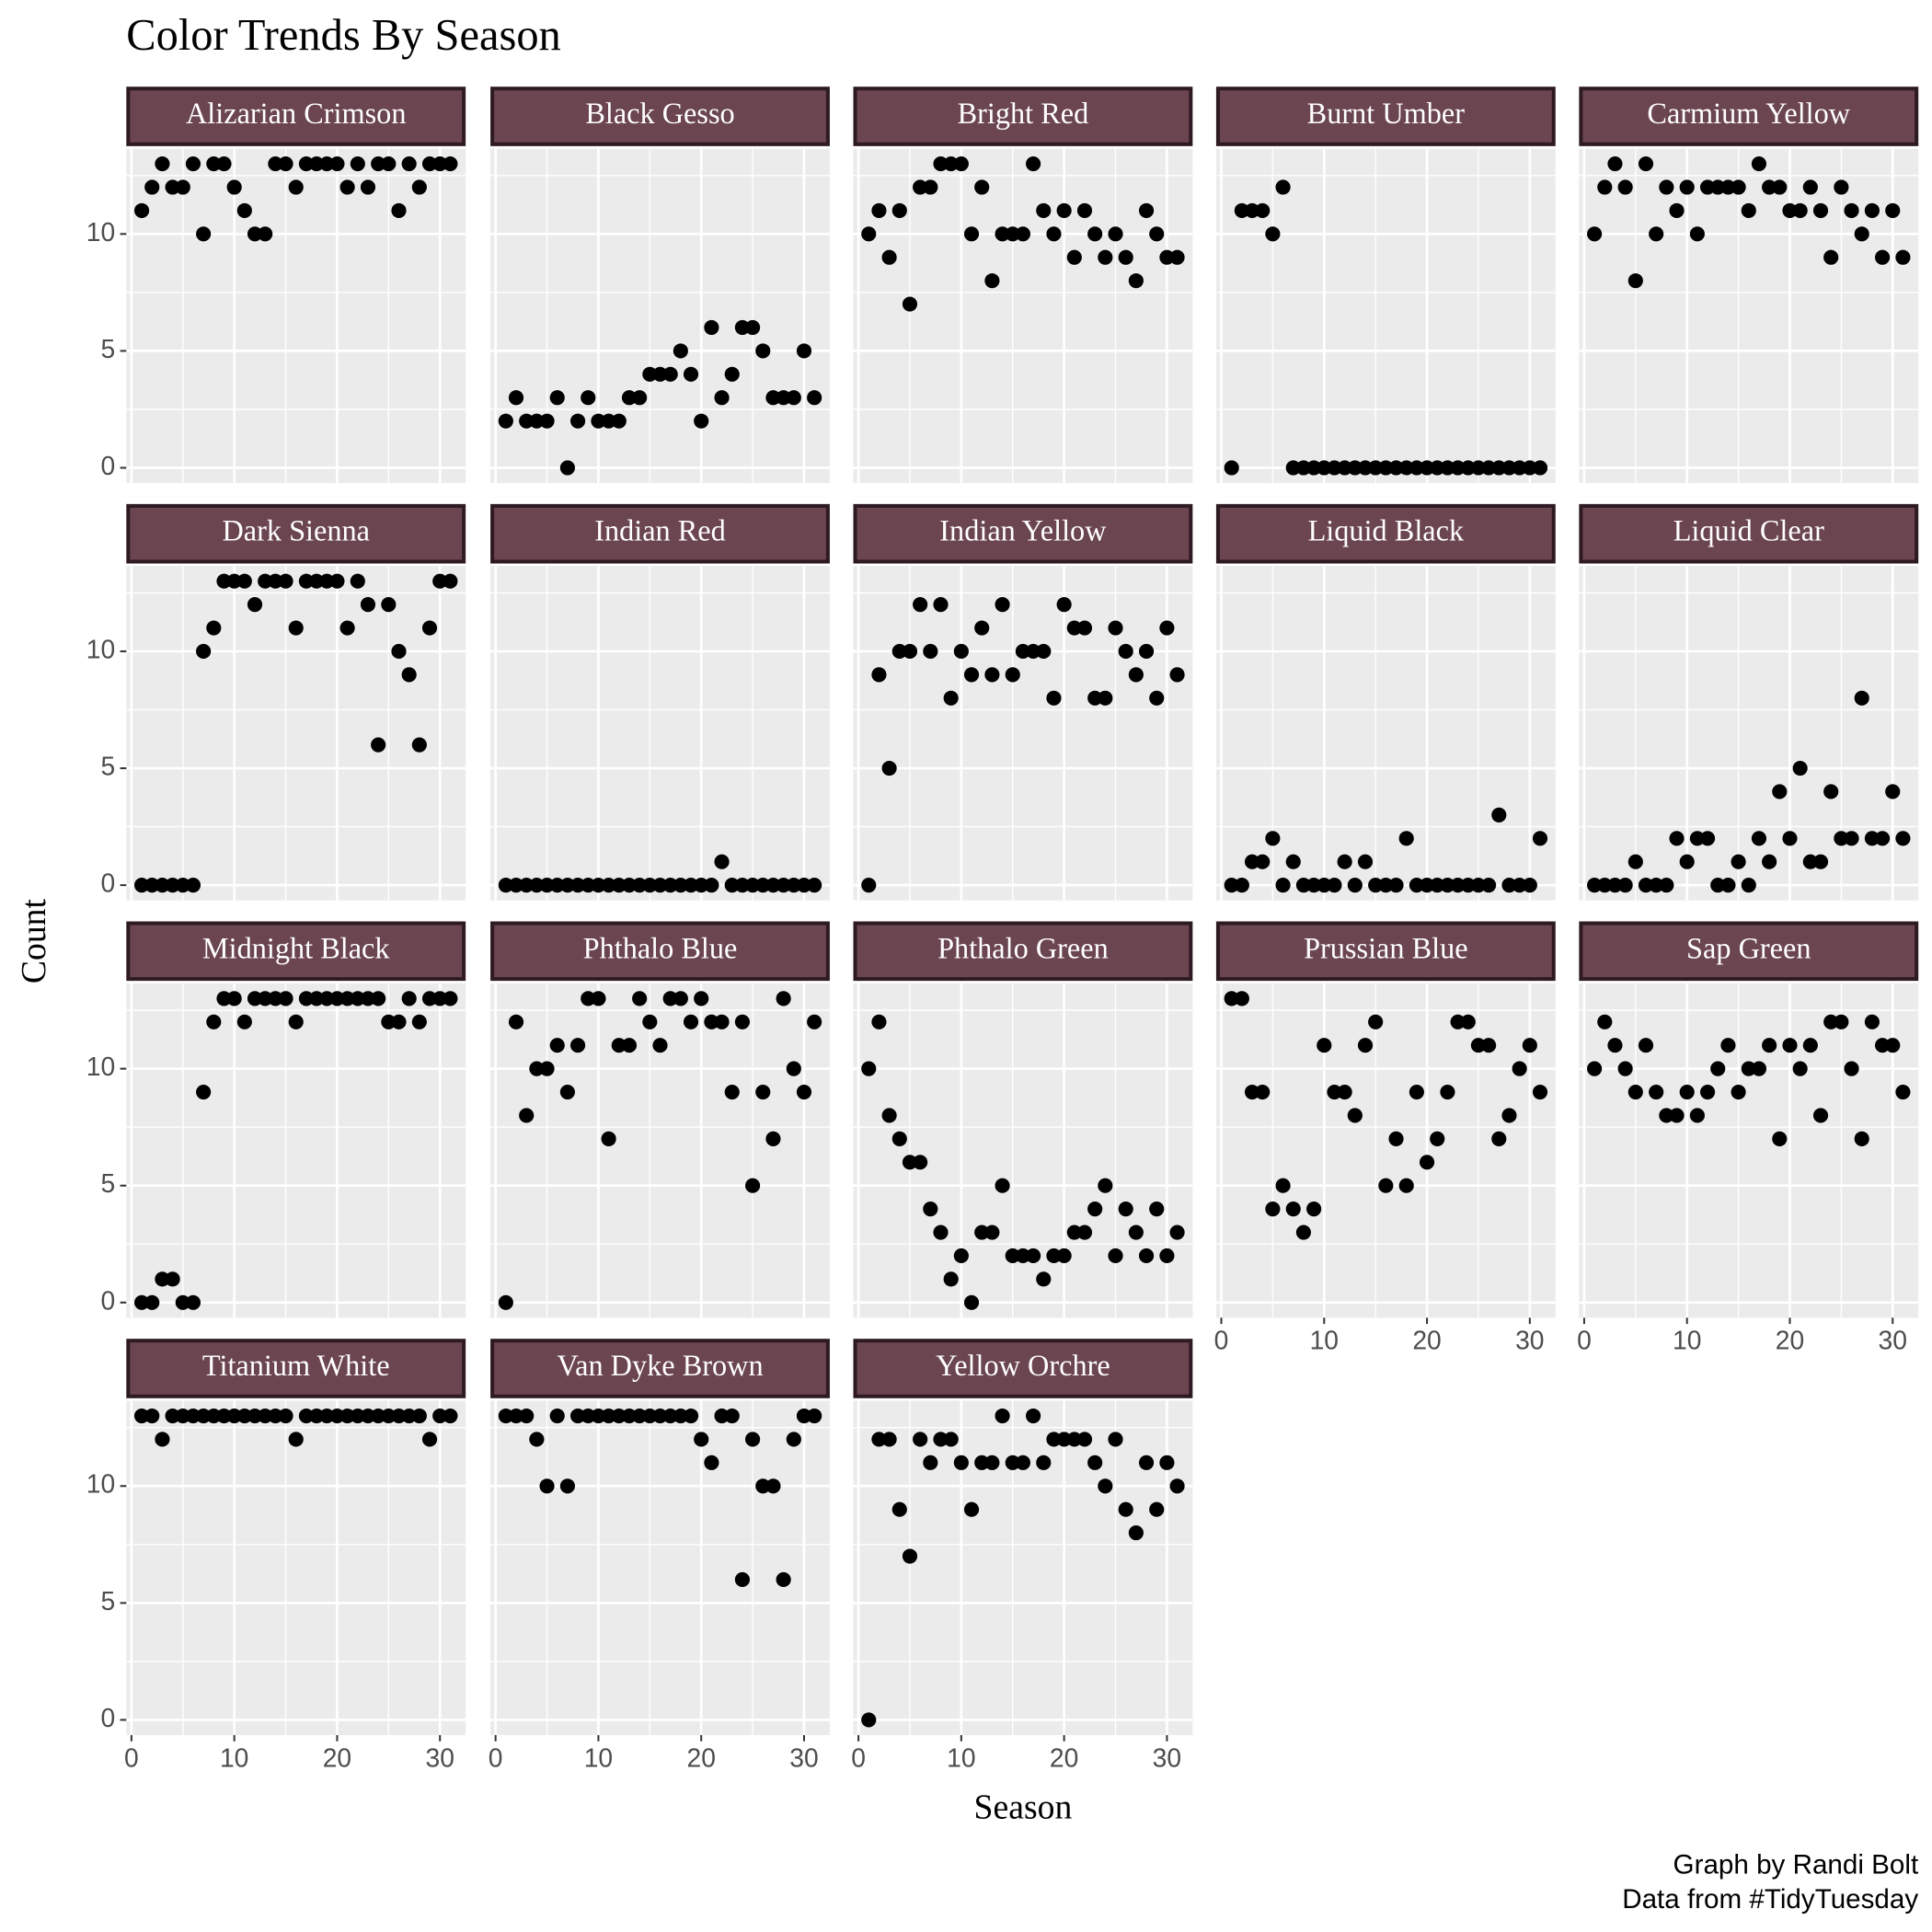 The width and height of the screenshot is (1932, 1932). What do you see at coordinates (700, 1757) in the screenshot?
I see `x-tick-label: 20` at bounding box center [700, 1757].